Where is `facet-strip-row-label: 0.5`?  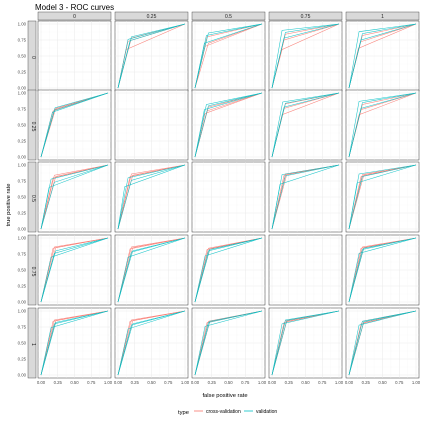 facet-strip-row-label: 0.5 is located at coordinates (33, 198).